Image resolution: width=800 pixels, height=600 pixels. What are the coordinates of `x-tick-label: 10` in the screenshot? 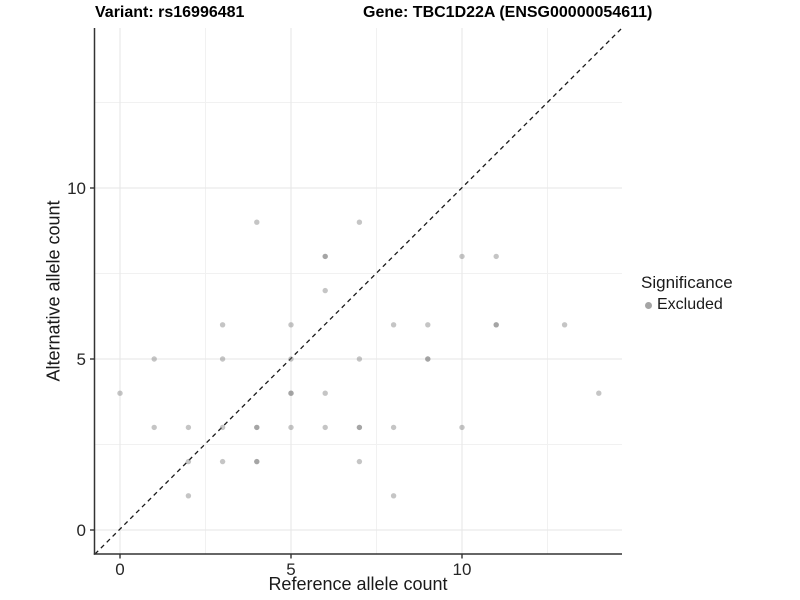 It's located at (462, 569).